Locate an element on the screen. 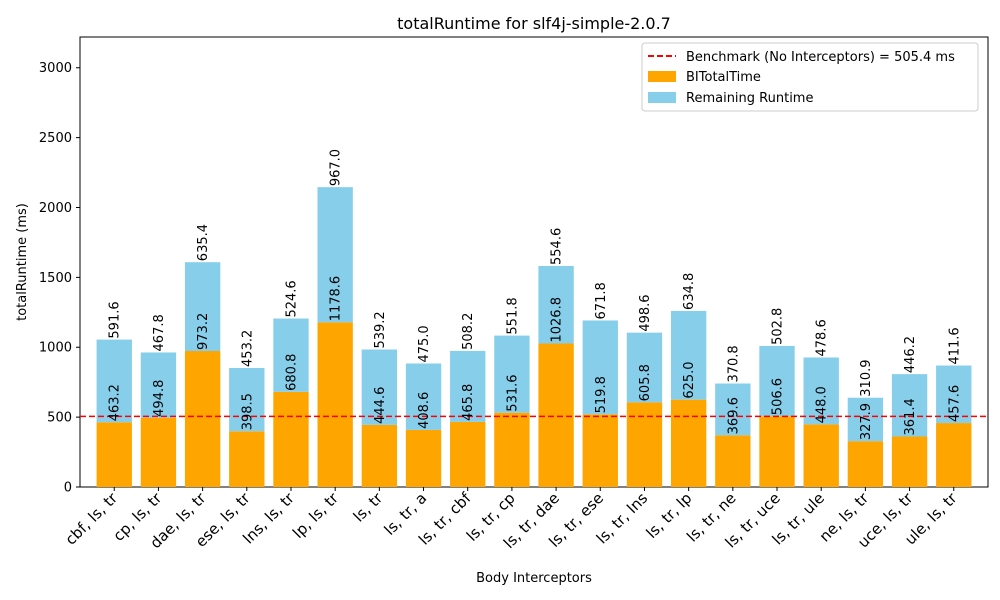 This screenshot has height=600, width=1000. data-label-bitotaltime: 463.2 is located at coordinates (115, 402).